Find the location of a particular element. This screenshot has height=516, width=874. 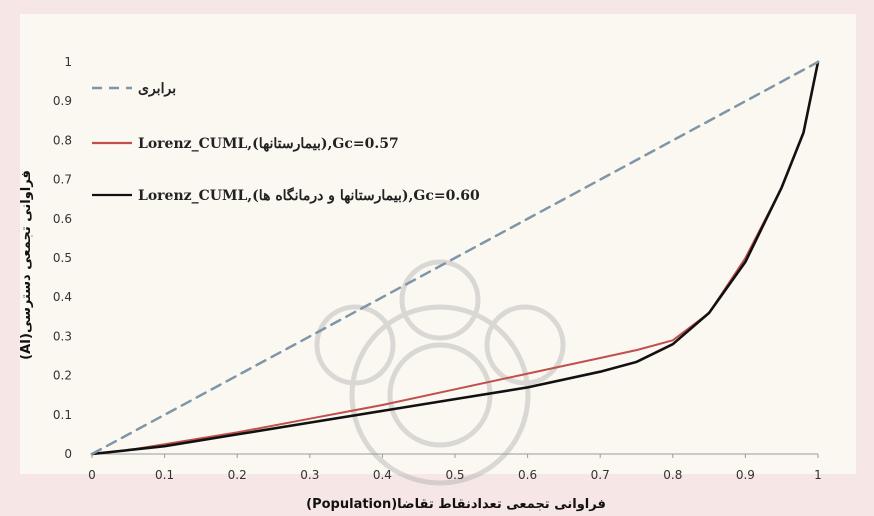

x-tick-label: 0.3 is located at coordinates (309, 475).